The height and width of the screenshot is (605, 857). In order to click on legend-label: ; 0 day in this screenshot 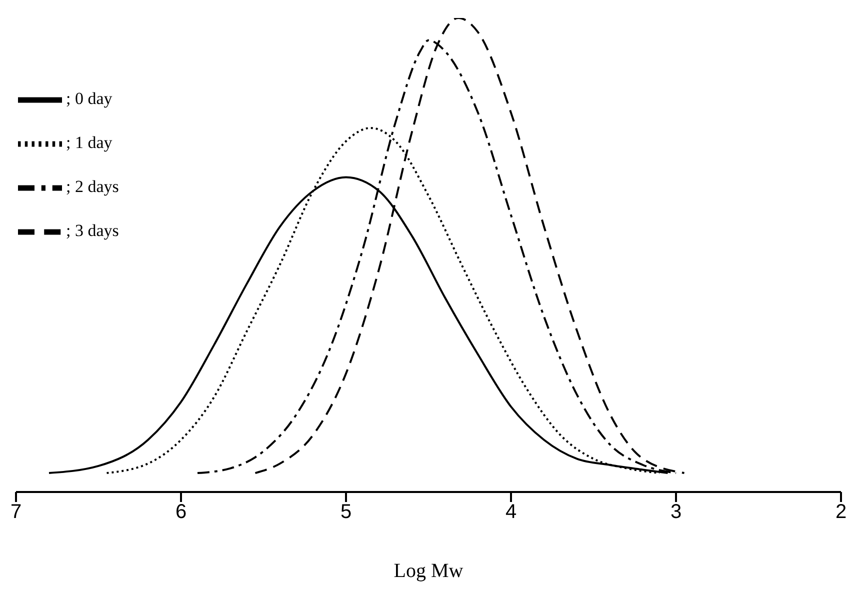, I will do `click(89, 98)`.